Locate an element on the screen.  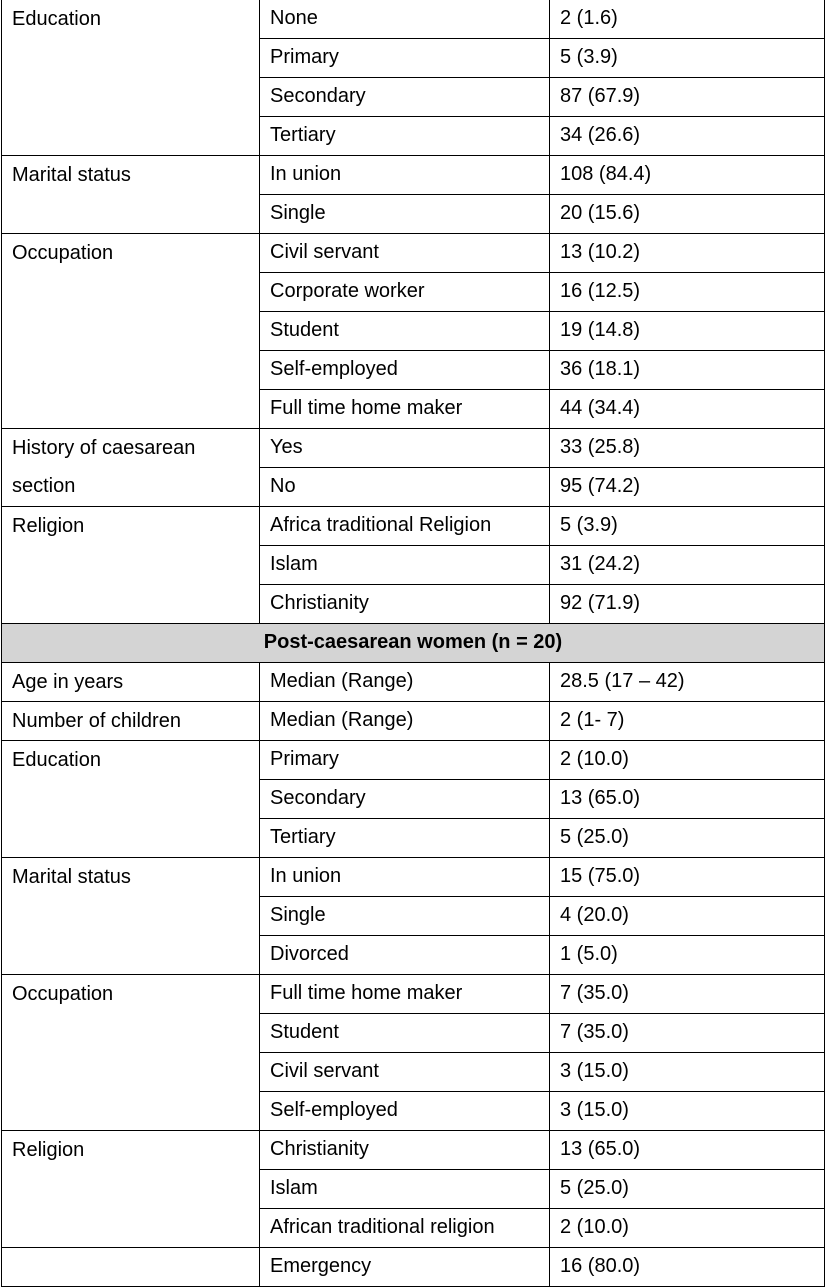
table-row: Student 19 (14.8) is located at coordinates (413, 331).